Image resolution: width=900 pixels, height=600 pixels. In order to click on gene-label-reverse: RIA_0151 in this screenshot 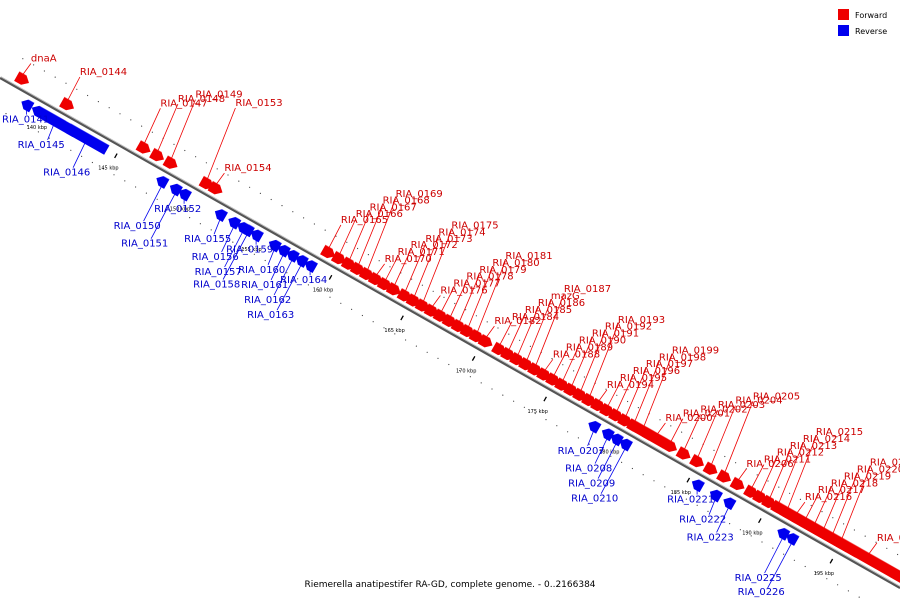, I will do `click(144, 244)`.